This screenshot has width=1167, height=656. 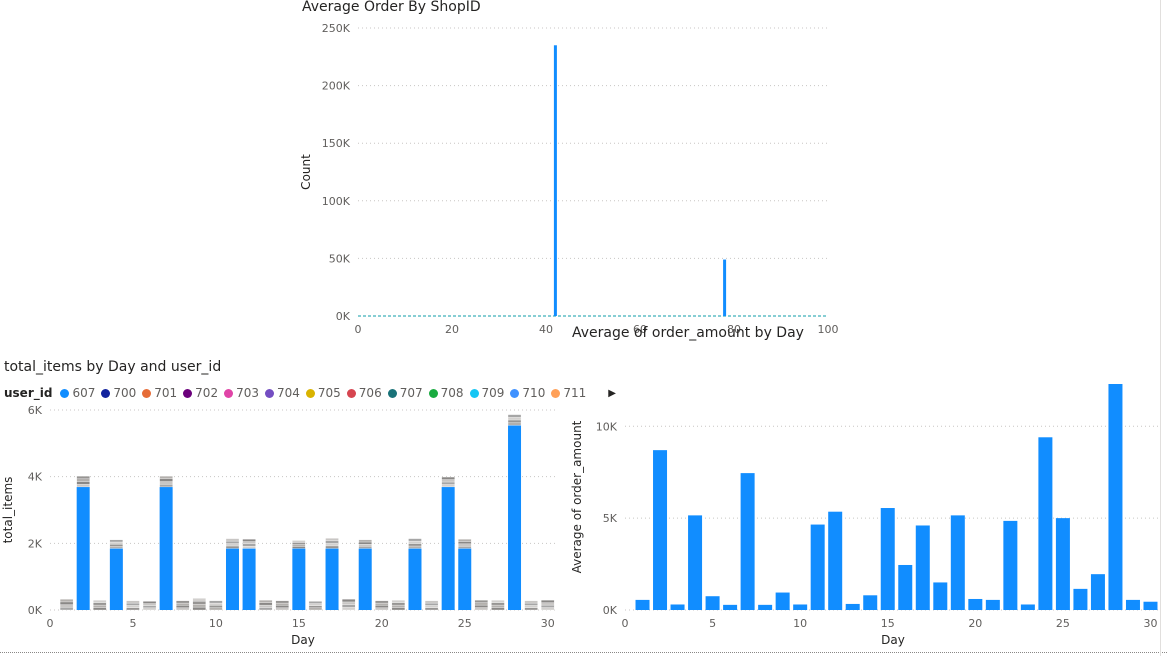 I want to click on legend-item-708: 708, so click(x=446, y=393).